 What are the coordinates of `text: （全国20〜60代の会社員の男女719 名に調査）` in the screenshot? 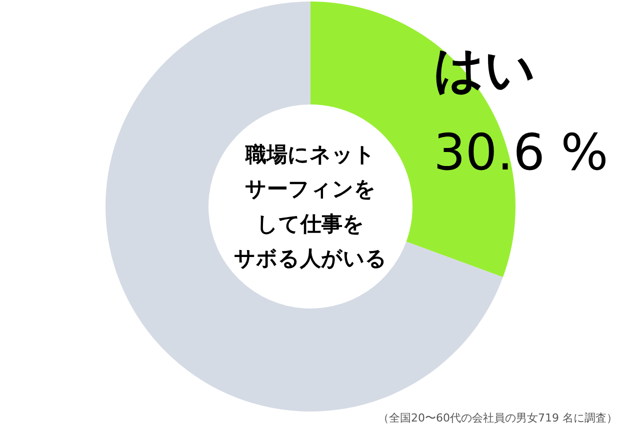 It's located at (498, 418).